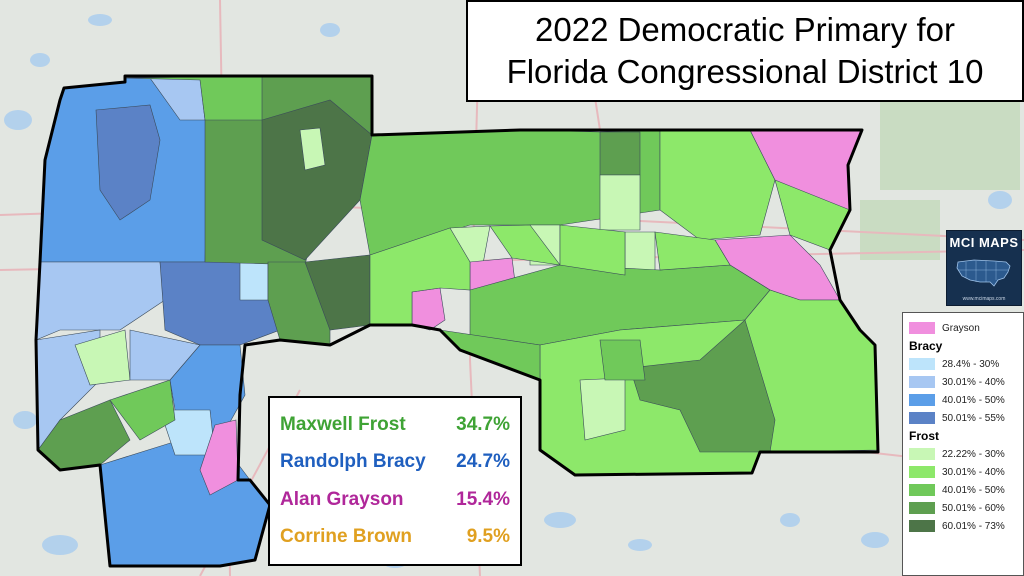 The height and width of the screenshot is (576, 1024). I want to click on candidate-name: Alan Grayson, so click(342, 499).